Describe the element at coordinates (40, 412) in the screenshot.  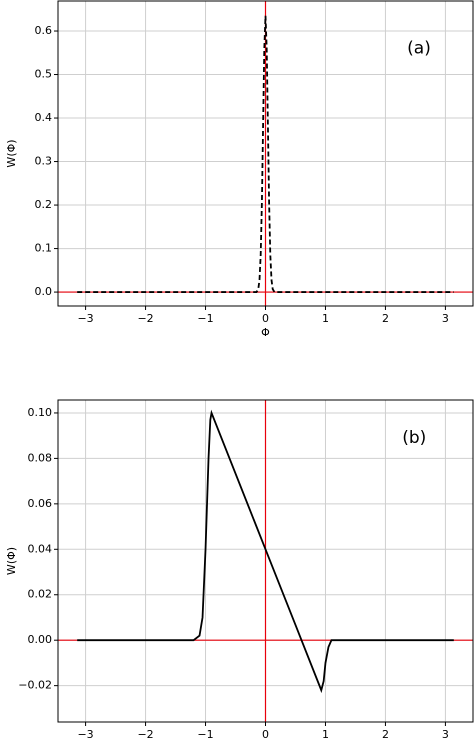
I see `y-tick-label: 0.10` at that location.